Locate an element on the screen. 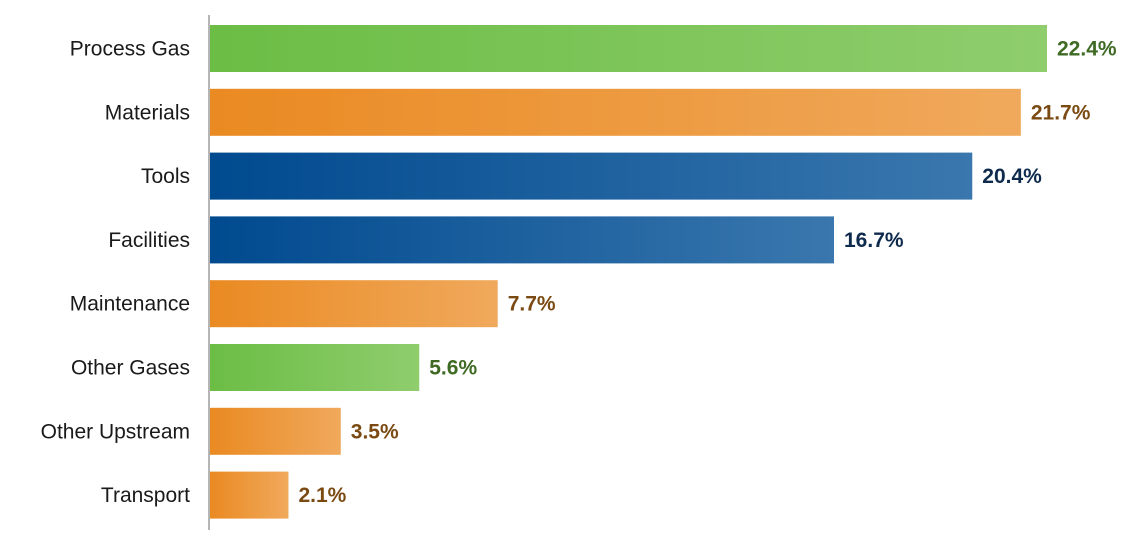 Image resolution: width=1140 pixels, height=545 pixels. bar-facilities is located at coordinates (522, 240).